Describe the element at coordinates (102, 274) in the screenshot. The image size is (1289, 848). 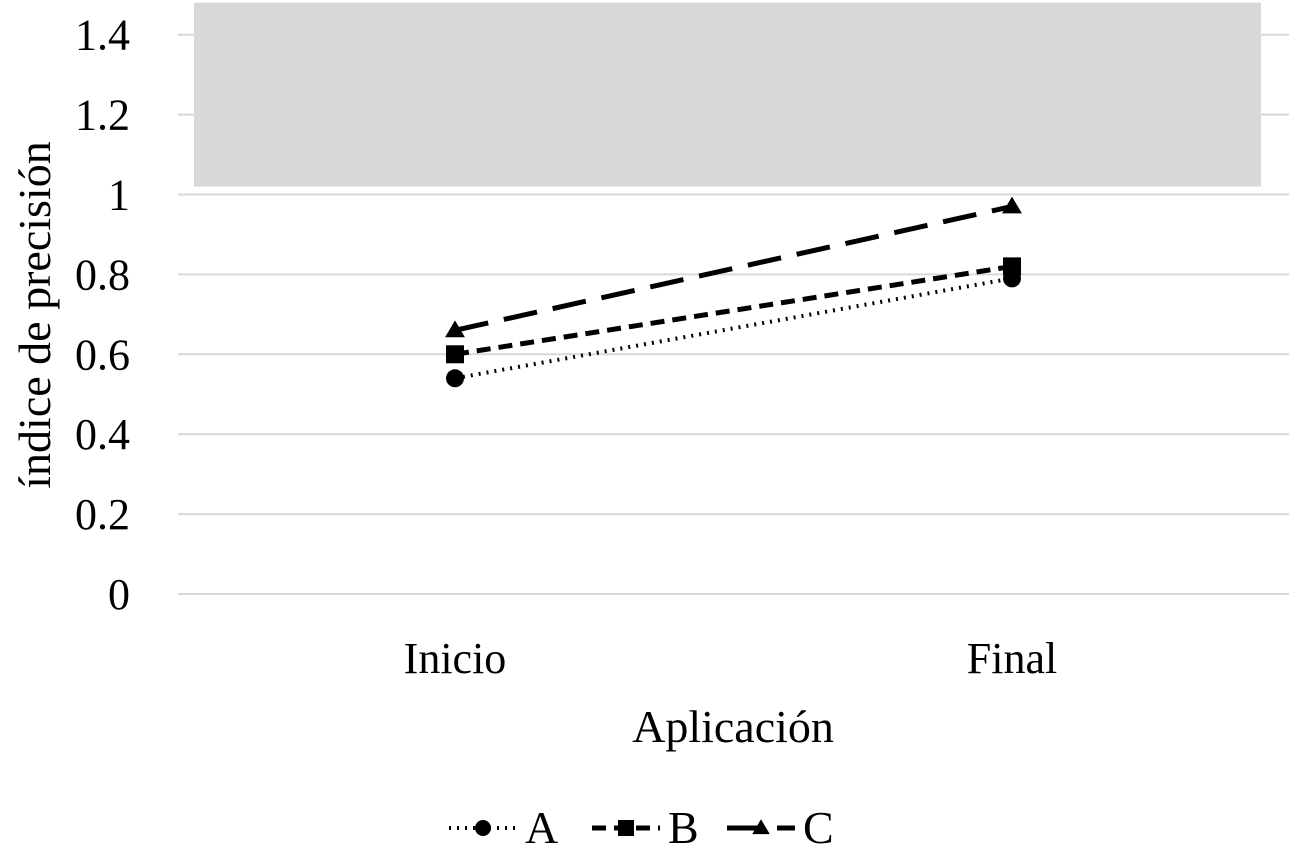
I see `y-tick-label: 0.8` at that location.